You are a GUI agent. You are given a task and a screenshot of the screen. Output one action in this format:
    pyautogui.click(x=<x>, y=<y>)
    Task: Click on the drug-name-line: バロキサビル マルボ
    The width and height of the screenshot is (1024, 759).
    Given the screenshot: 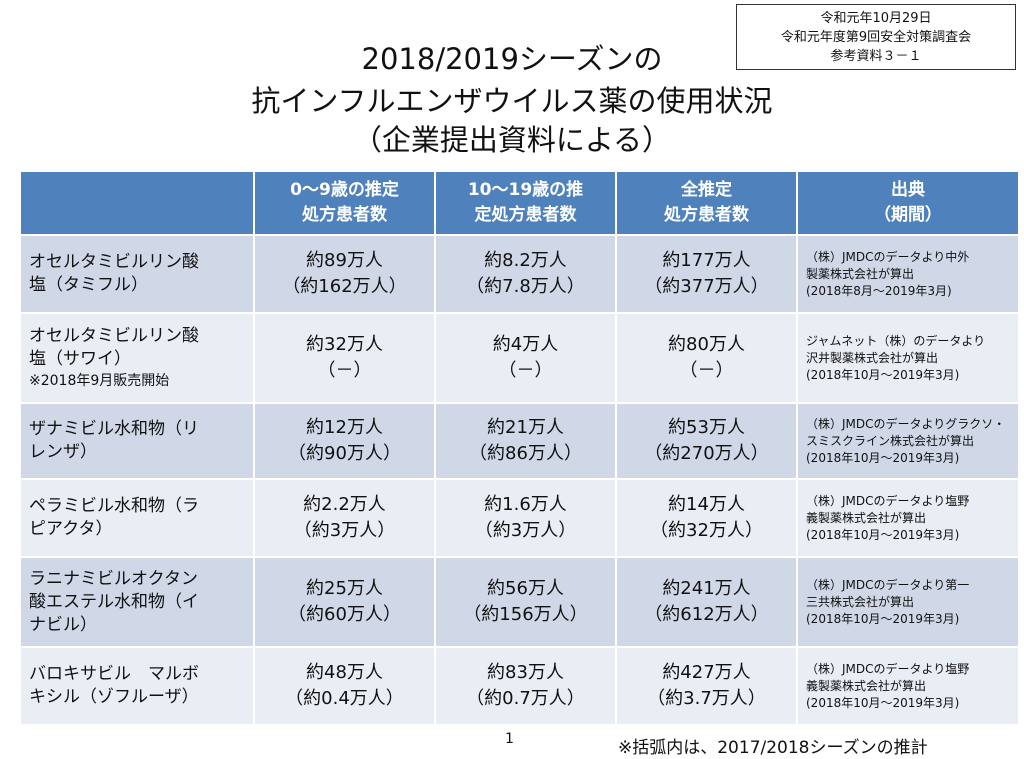 What is the action you would take?
    pyautogui.click(x=114, y=674)
    